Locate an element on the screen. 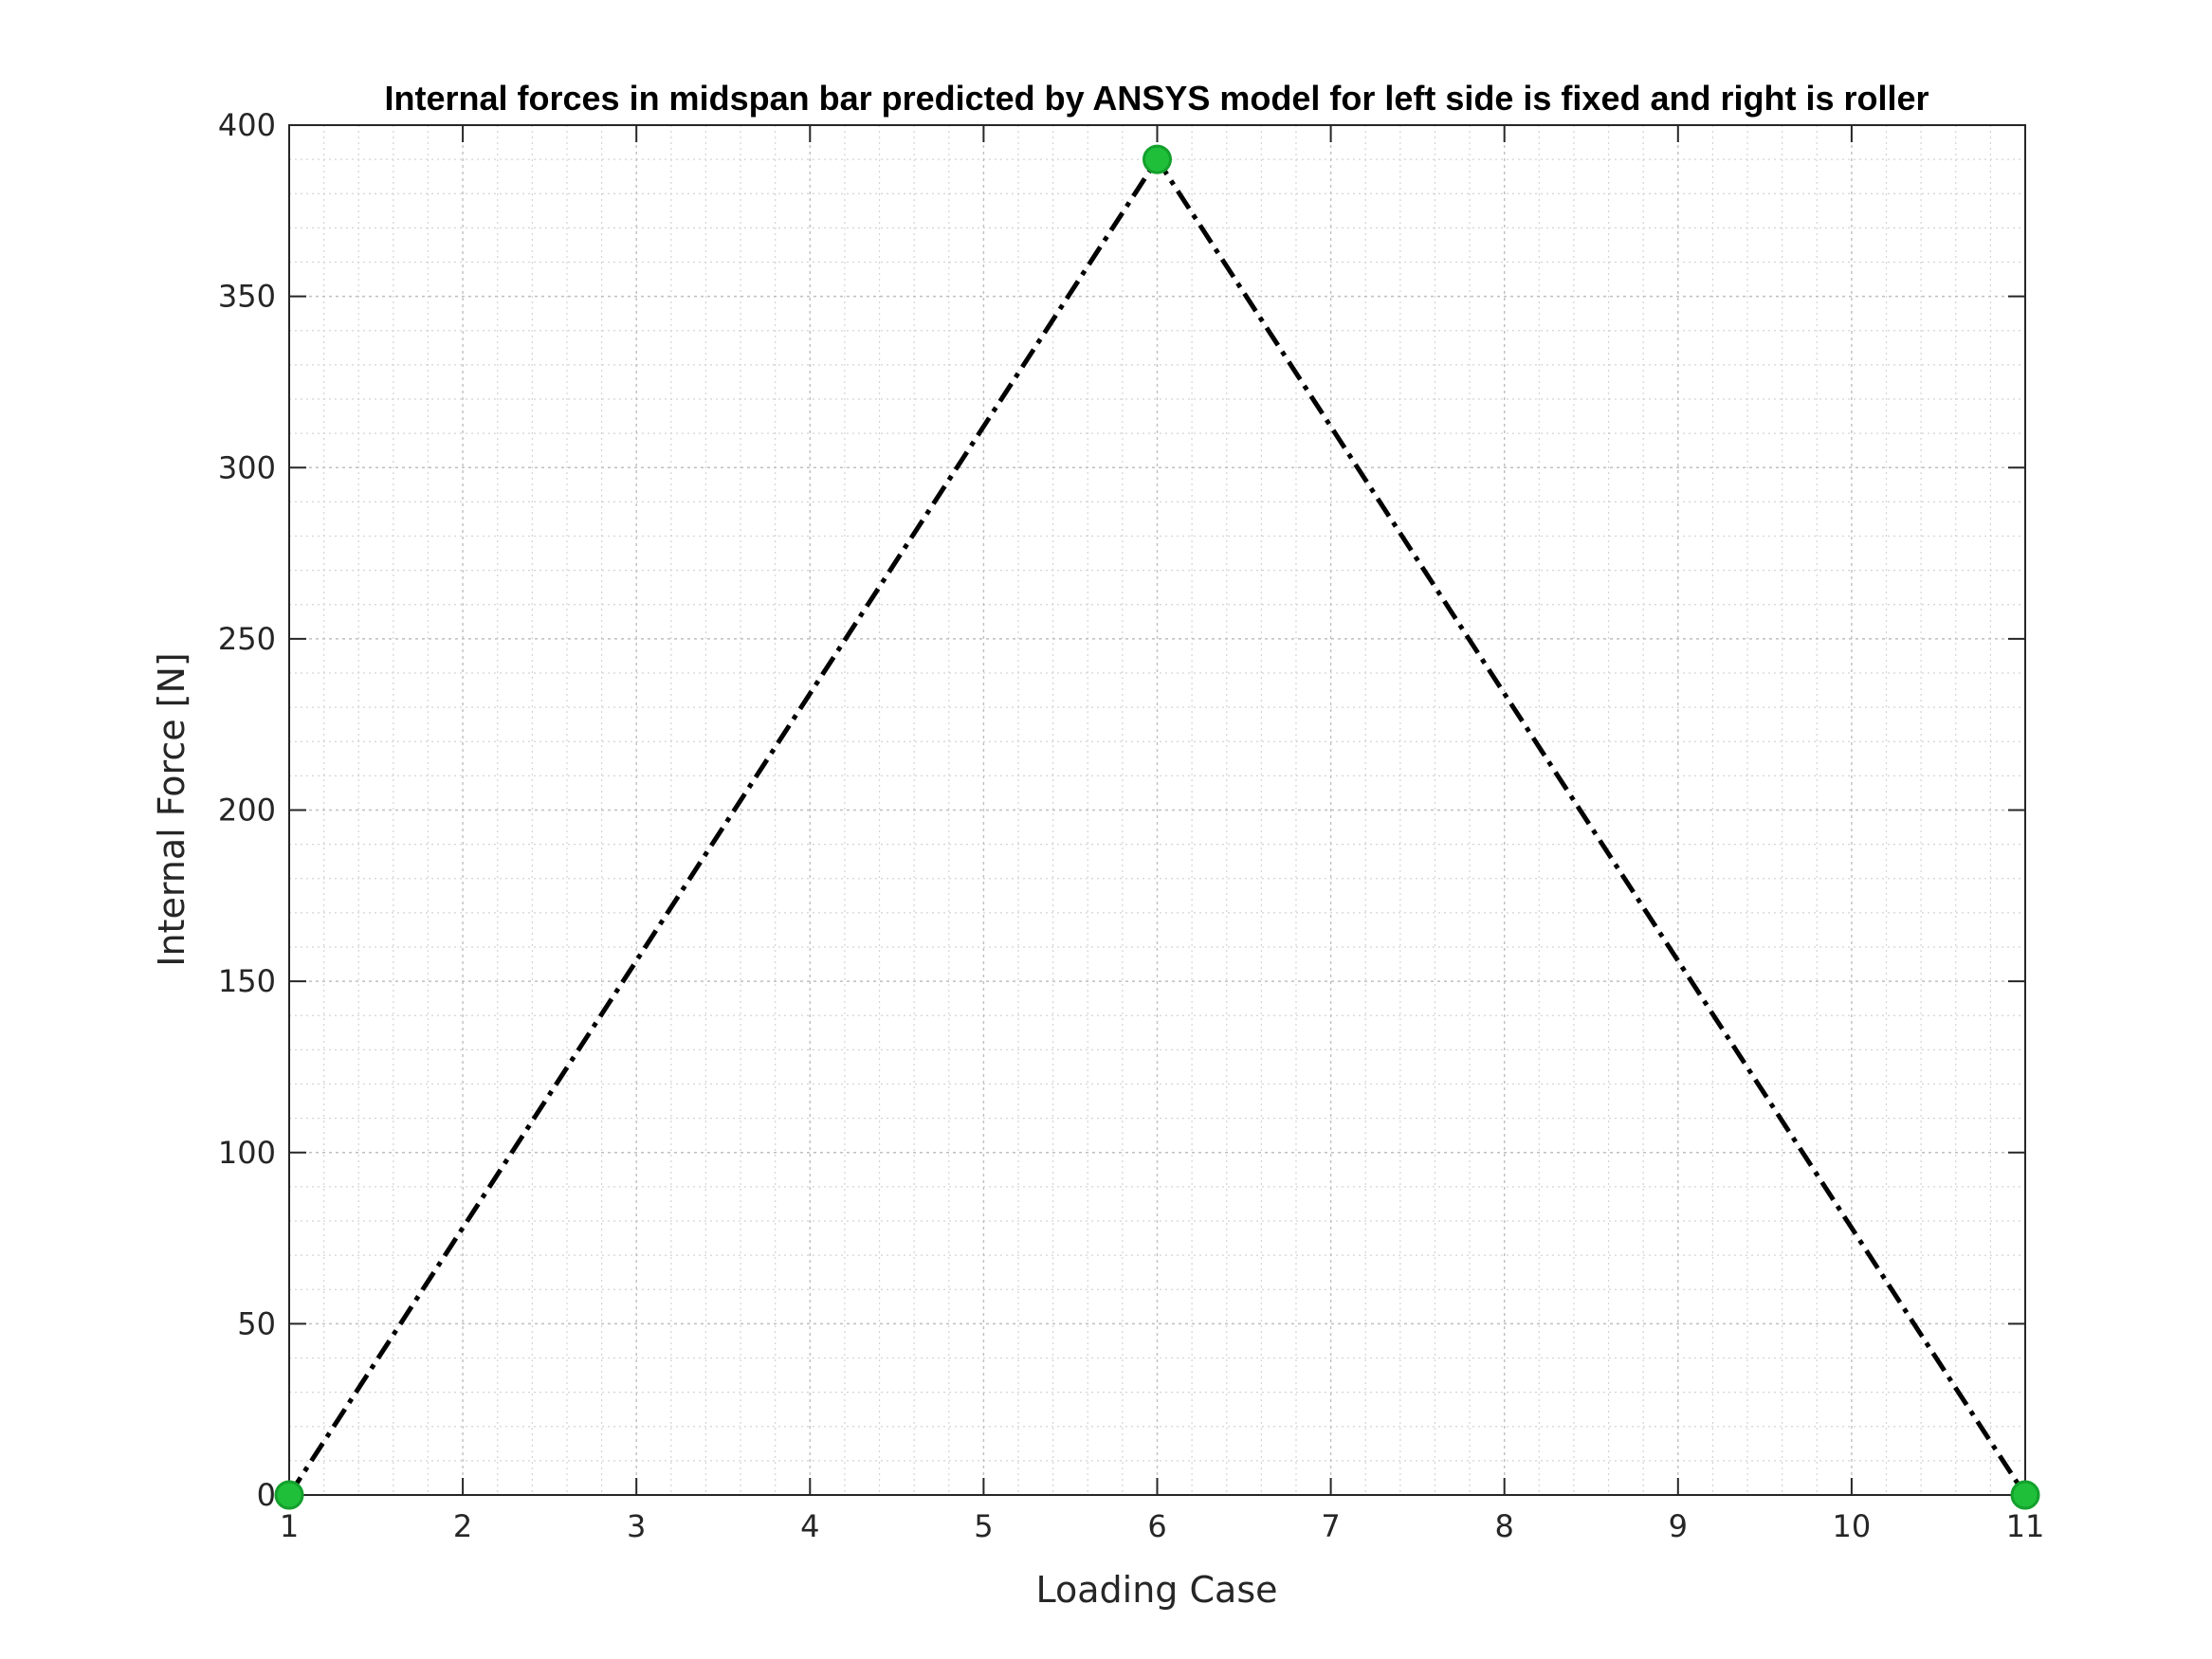 The width and height of the screenshot is (2212, 1659). x-tick-labels: 1 2 3 4 5 6 7 8 9 10 11 is located at coordinates (1162, 1526).